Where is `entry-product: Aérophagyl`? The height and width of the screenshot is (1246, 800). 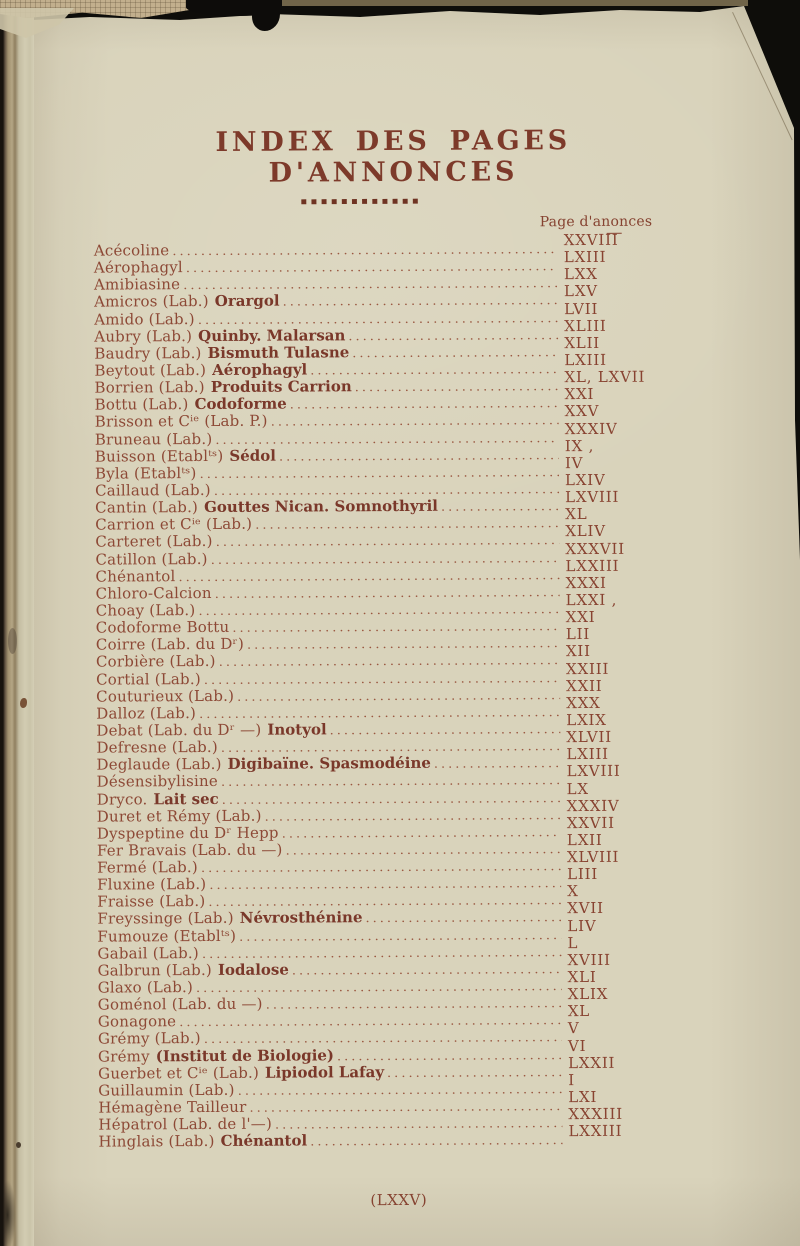
entry-product: Aérophagyl is located at coordinates (260, 369).